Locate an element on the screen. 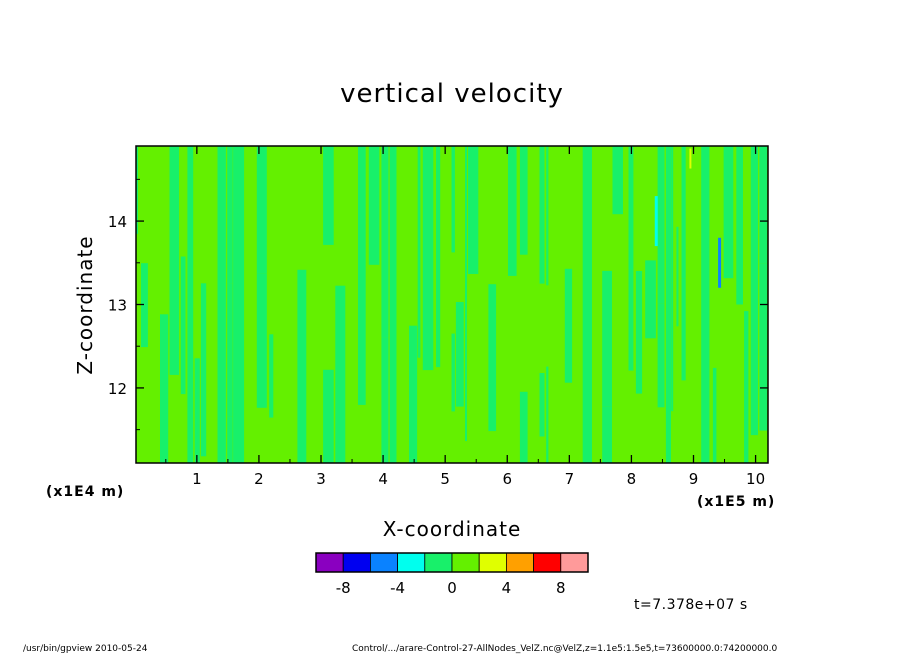 The width and height of the screenshot is (904, 654). footer-left: /usr/bin/gpview 2010-05-24 is located at coordinates (85, 649).